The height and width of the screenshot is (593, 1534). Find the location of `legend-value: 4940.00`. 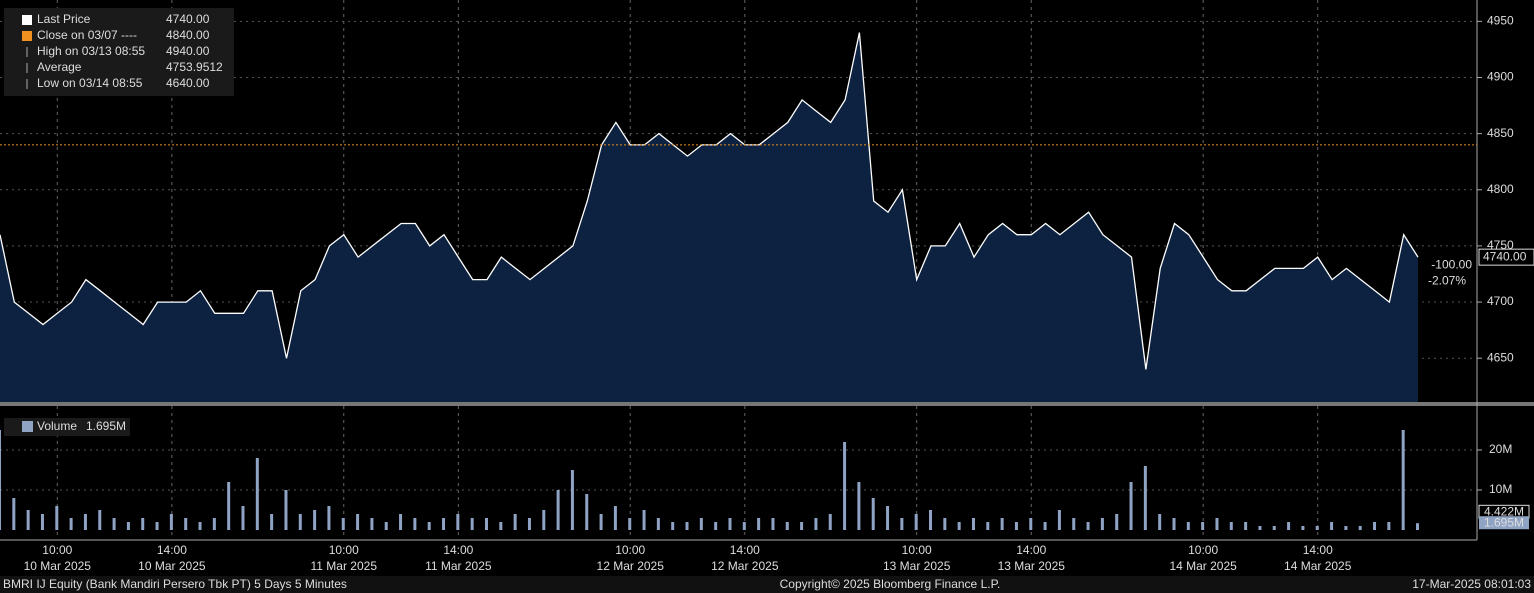

legend-value: 4940.00 is located at coordinates (188, 51).